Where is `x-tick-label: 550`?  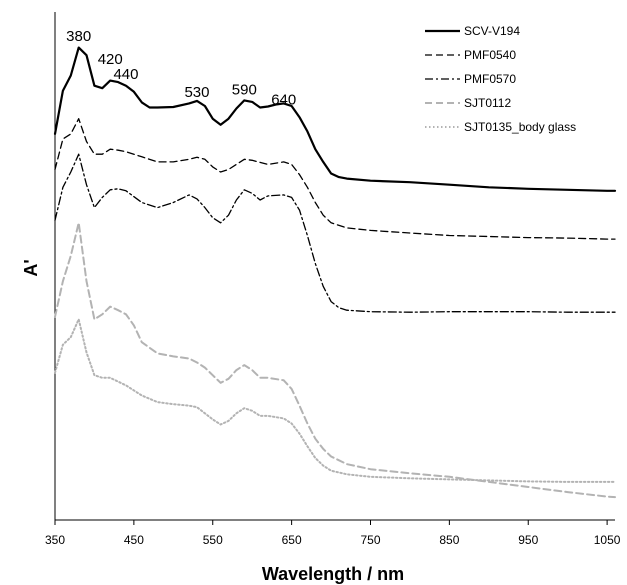
x-tick-label: 550 is located at coordinates (213, 540).